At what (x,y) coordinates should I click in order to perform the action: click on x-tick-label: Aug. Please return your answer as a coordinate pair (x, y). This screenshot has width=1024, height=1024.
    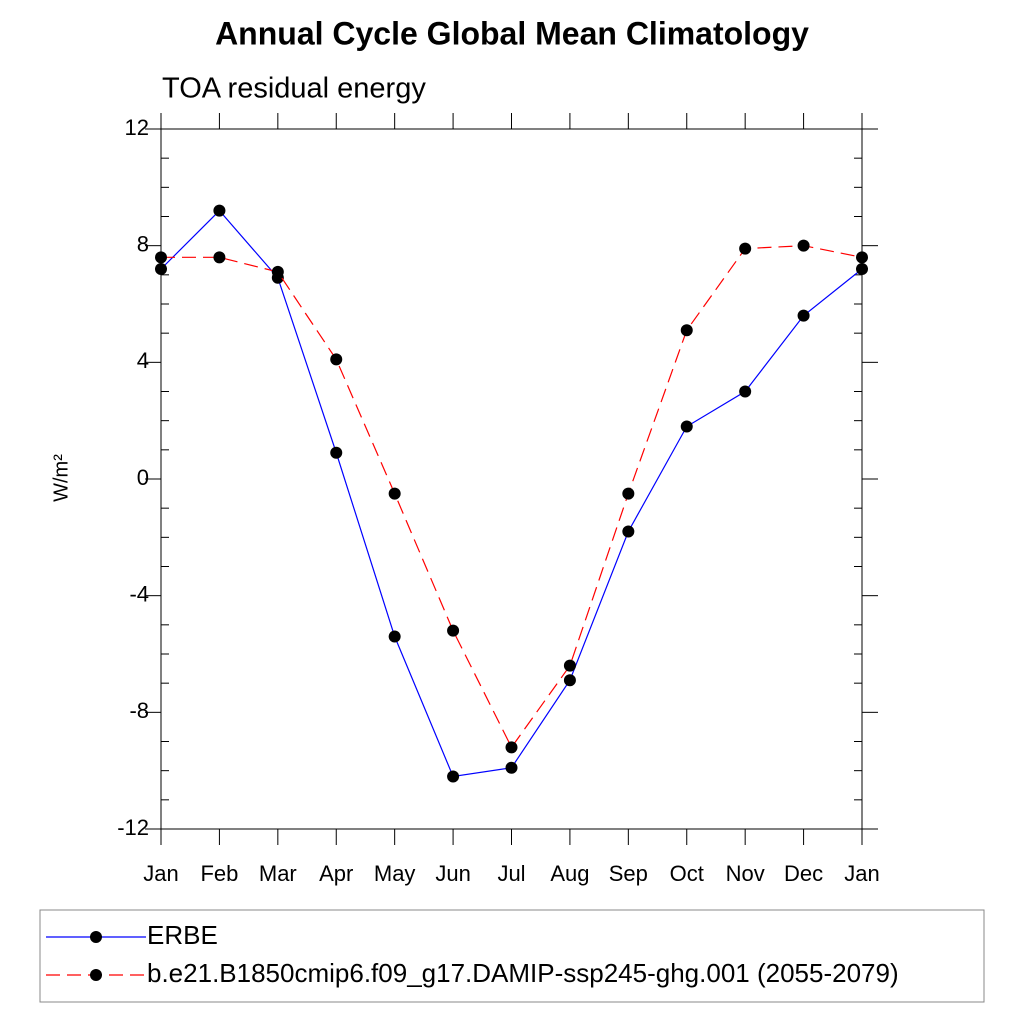
    Looking at the image, I should click on (569, 873).